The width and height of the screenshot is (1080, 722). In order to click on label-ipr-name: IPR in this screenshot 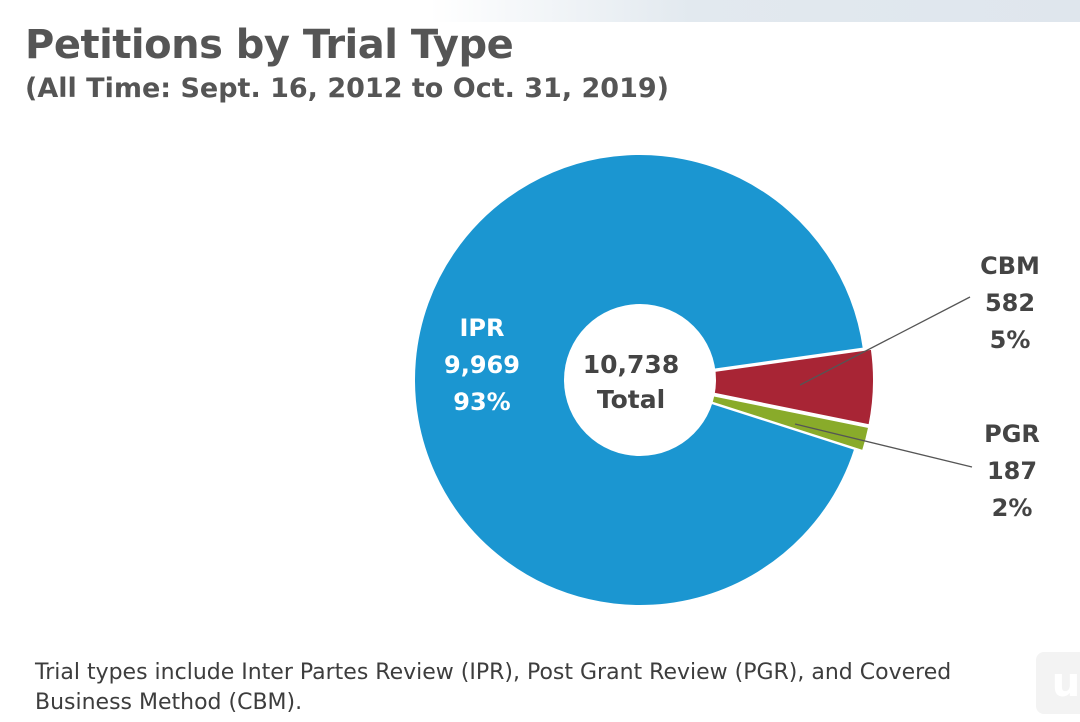, I will do `click(482, 328)`.